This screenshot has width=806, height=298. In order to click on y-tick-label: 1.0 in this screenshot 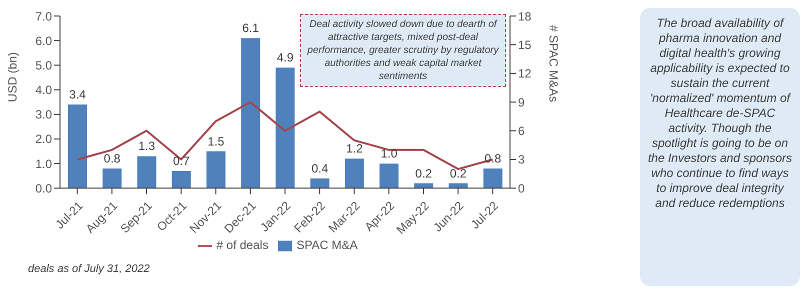, I will do `click(43, 163)`.